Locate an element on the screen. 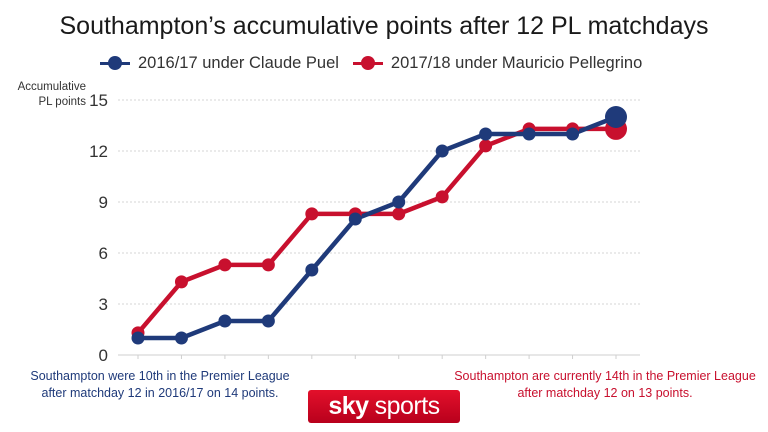 This screenshot has height=432, width=768. sky-sports-logo: sky sports is located at coordinates (384, 406).